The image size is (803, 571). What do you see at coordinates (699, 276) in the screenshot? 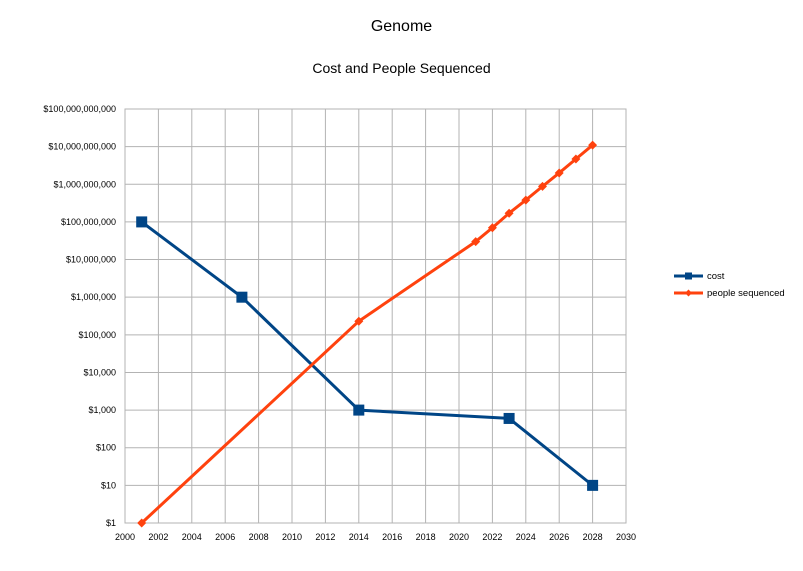
I see `legend-item-cost: cost` at bounding box center [699, 276].